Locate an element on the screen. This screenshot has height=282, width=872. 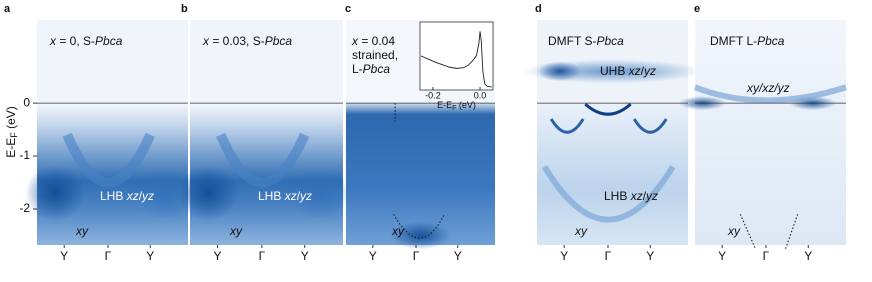
inset-frame is located at coordinates (456, 56).